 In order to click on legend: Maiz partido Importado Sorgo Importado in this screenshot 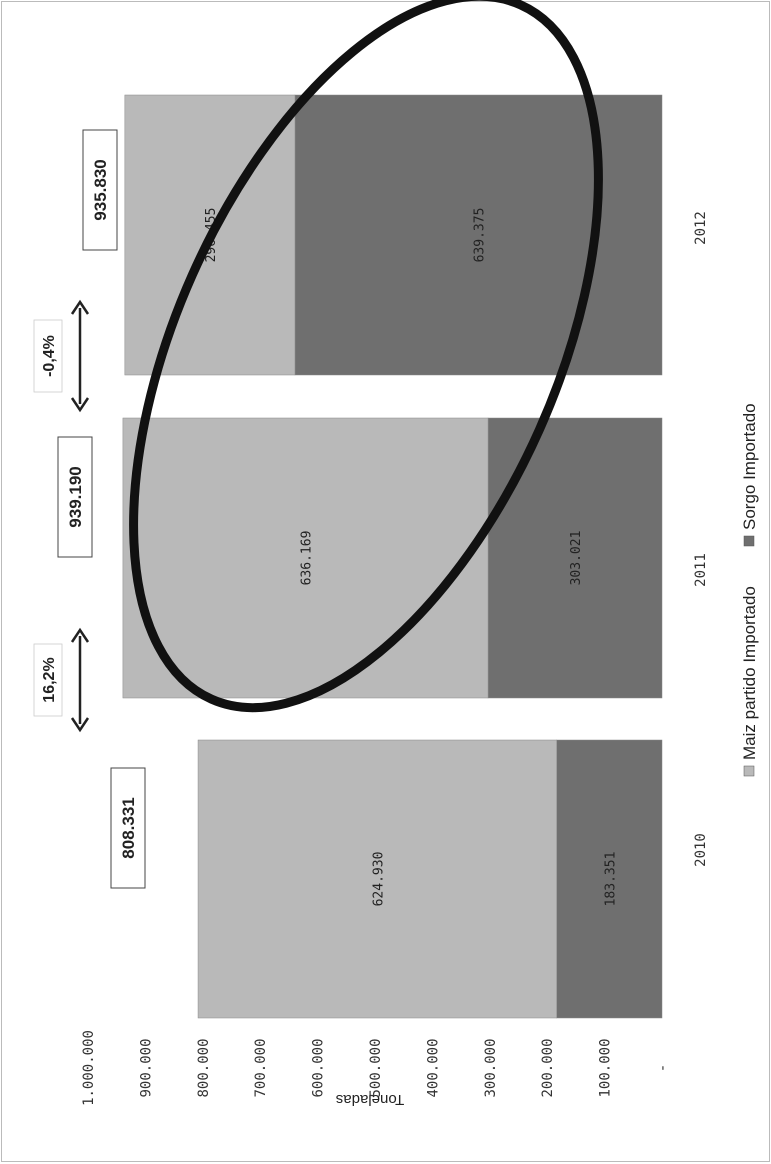, I will do `click(749, 590)`.